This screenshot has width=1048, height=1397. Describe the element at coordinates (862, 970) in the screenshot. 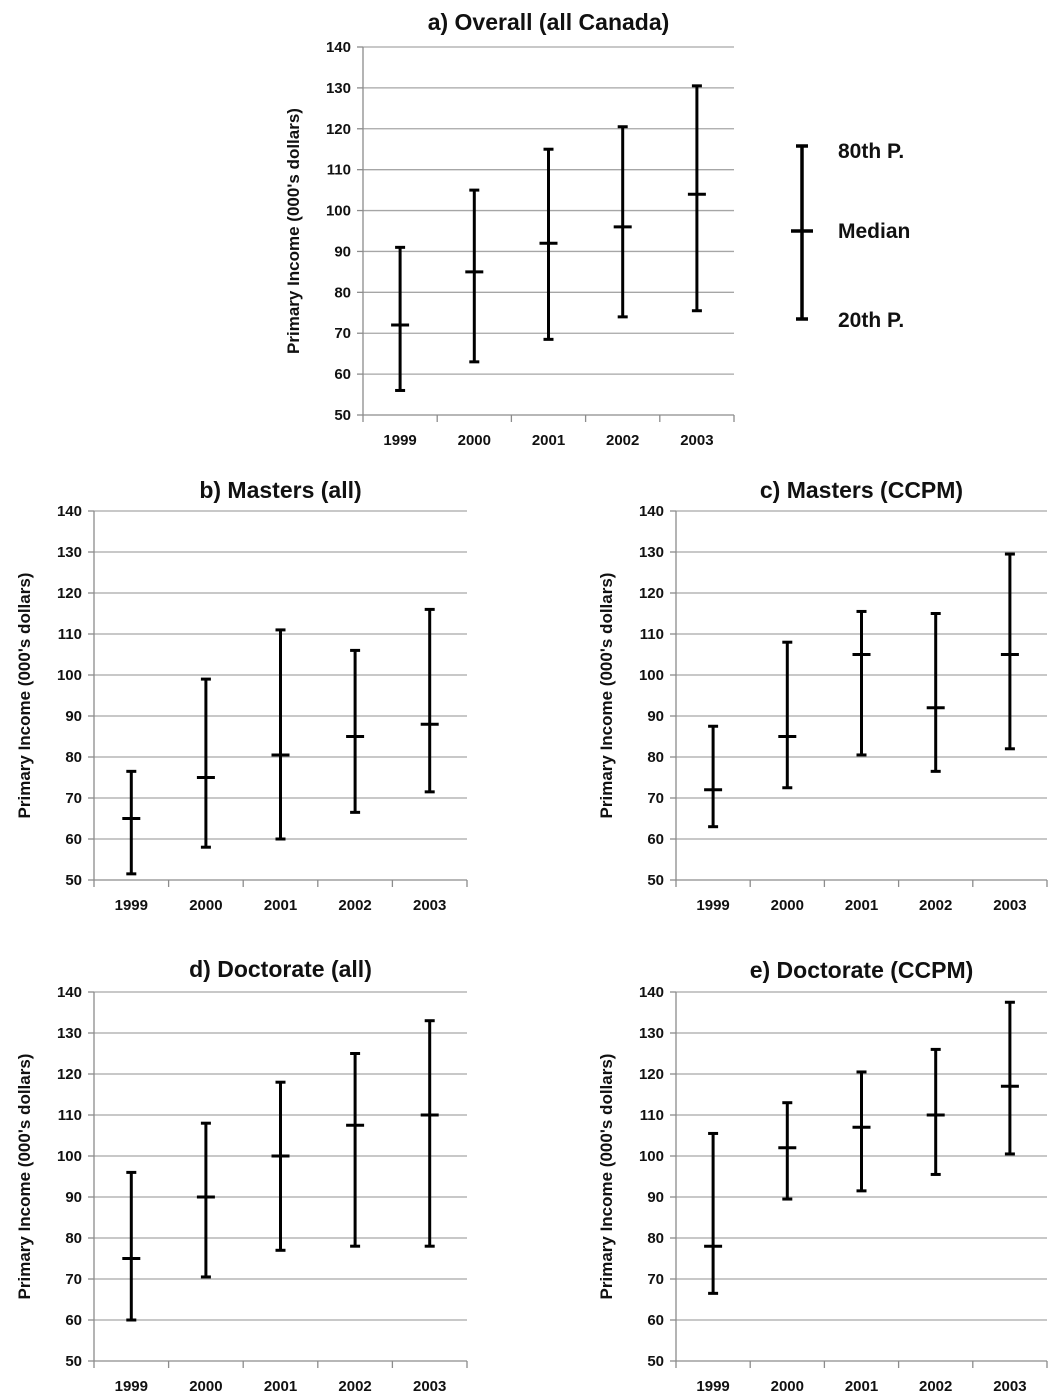

I see `chart-title: e) Doctorate (CCPM)` at that location.